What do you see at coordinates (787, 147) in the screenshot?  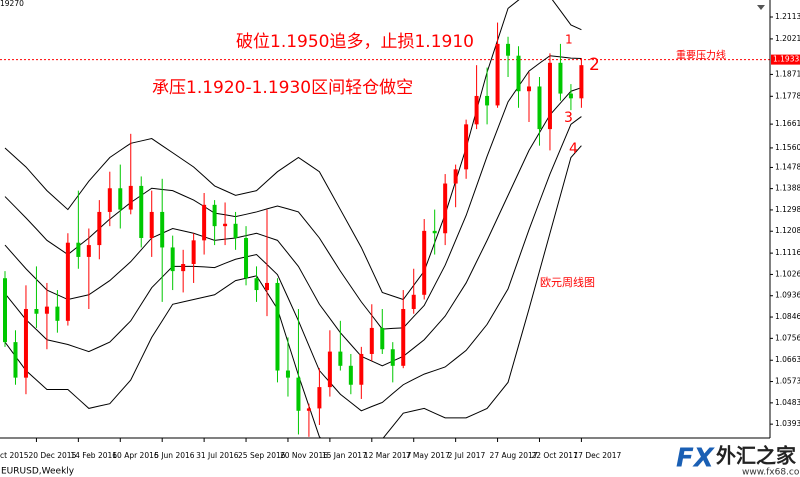 I see `y-tick-label: 1.15605` at bounding box center [787, 147].